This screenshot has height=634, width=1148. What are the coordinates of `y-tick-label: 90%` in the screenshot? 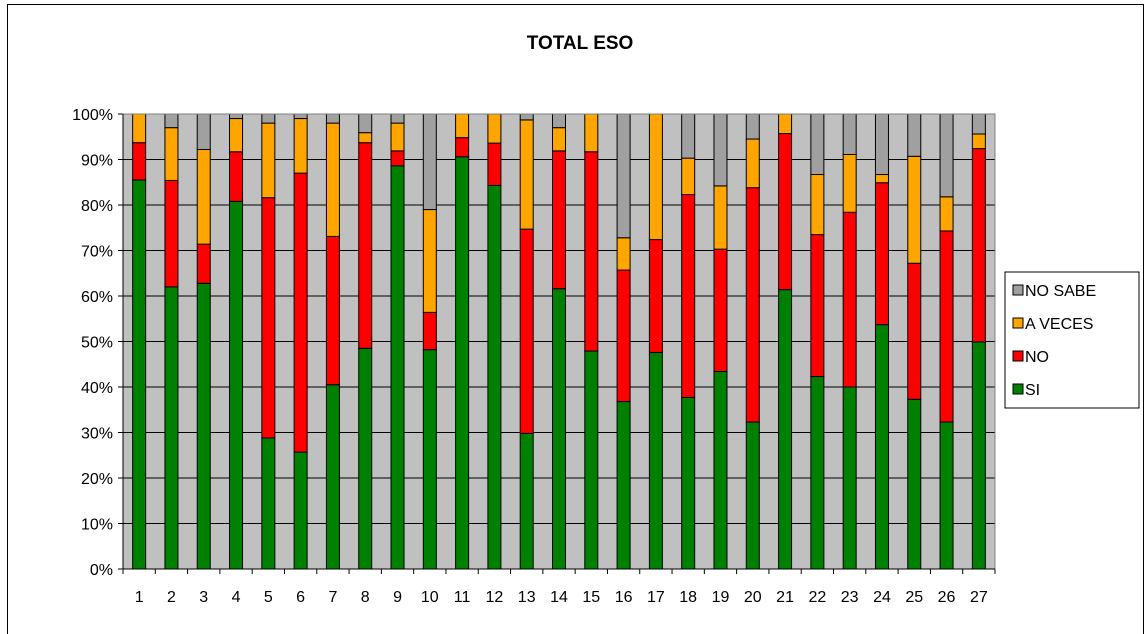 It's located at (97, 161).